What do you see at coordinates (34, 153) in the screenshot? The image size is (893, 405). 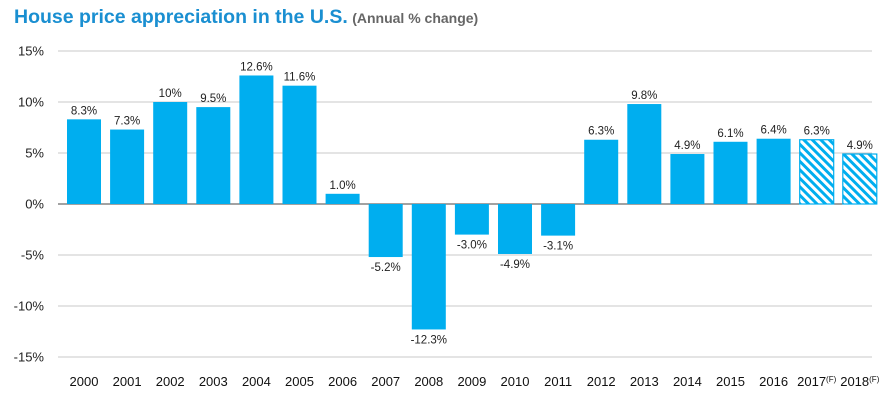 I see `y-tick-label: 5%` at bounding box center [34, 153].